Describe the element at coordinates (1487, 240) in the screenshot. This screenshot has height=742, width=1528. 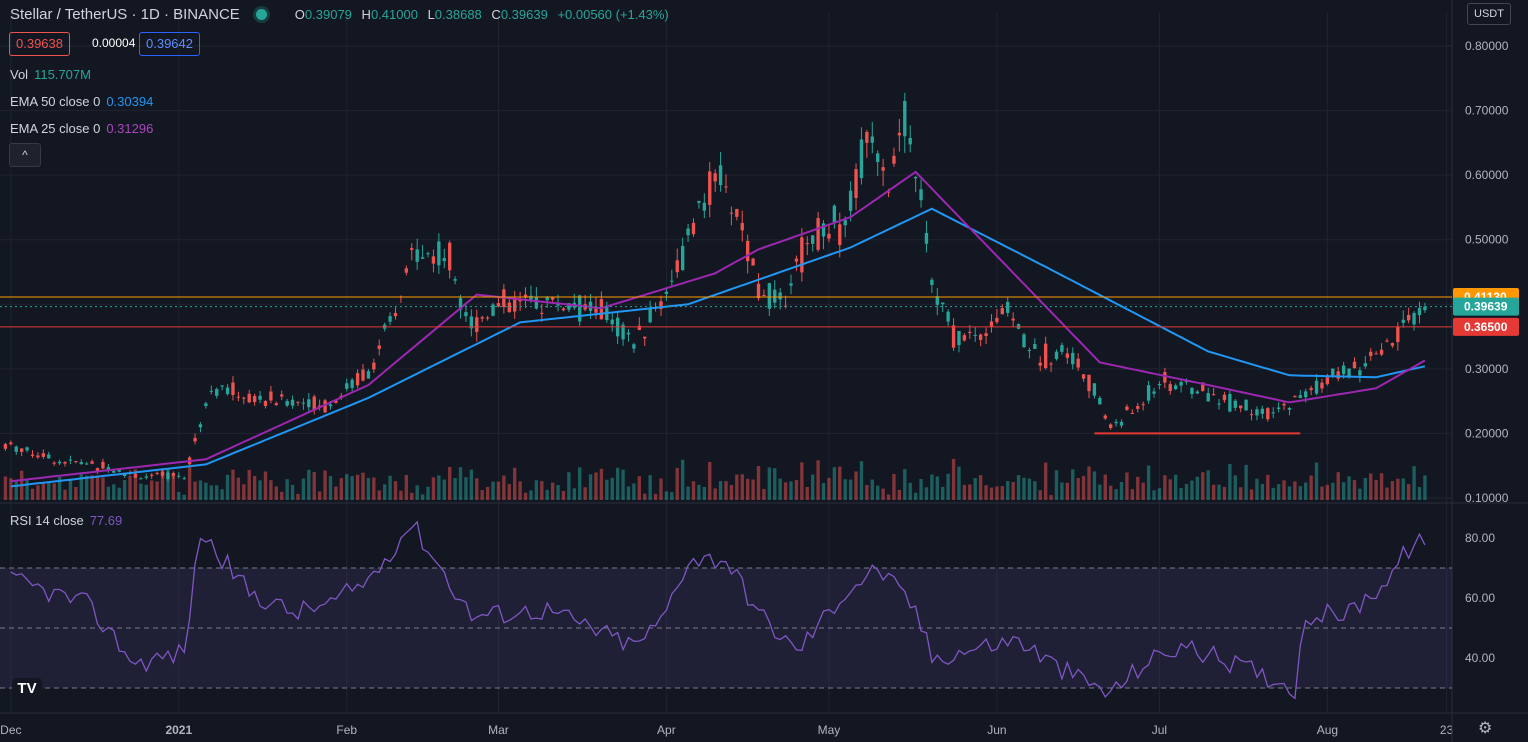
I see `y-tick-label: 0.50000` at that location.